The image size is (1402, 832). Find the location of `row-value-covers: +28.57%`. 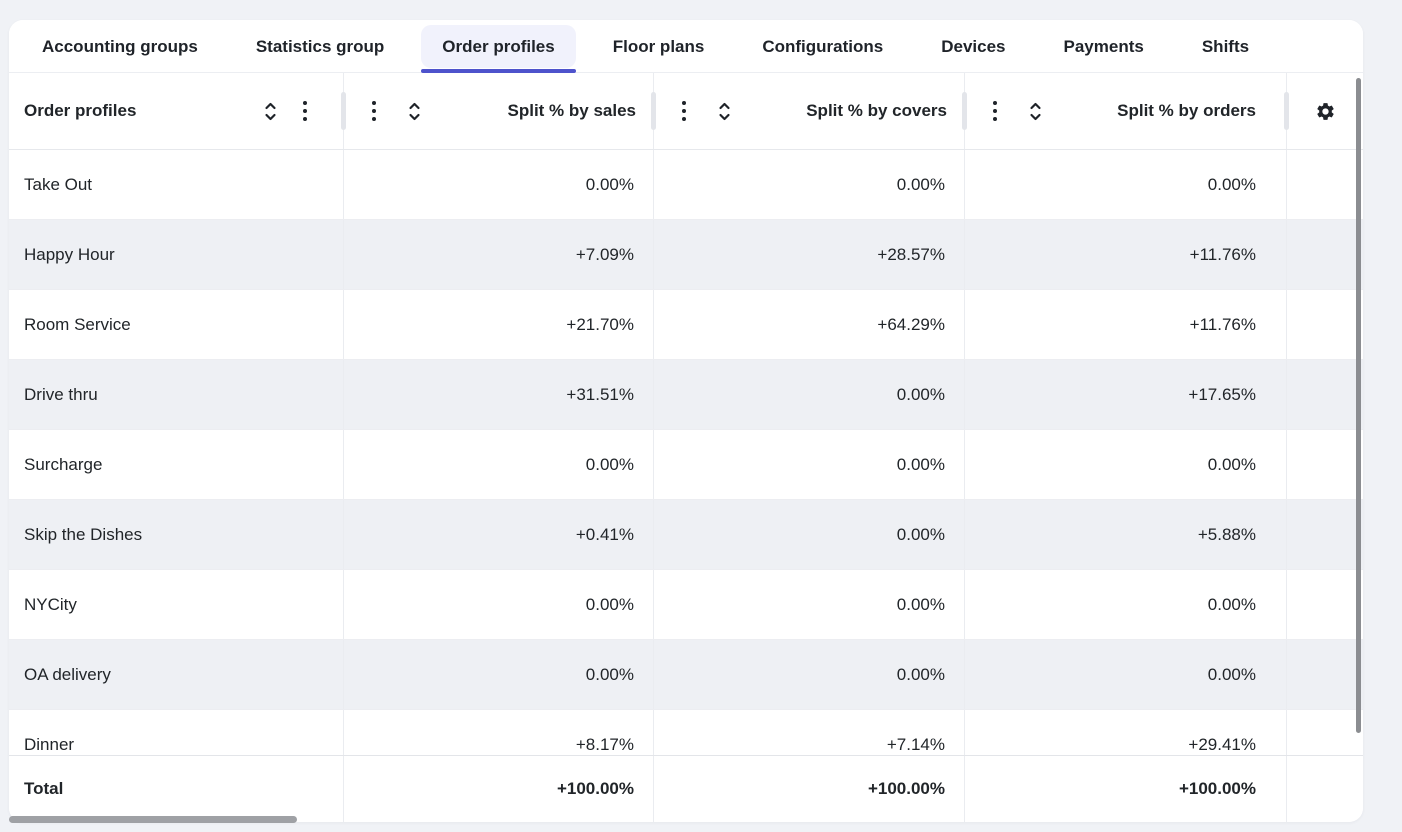

row-value-covers: +28.57% is located at coordinates (809, 254).